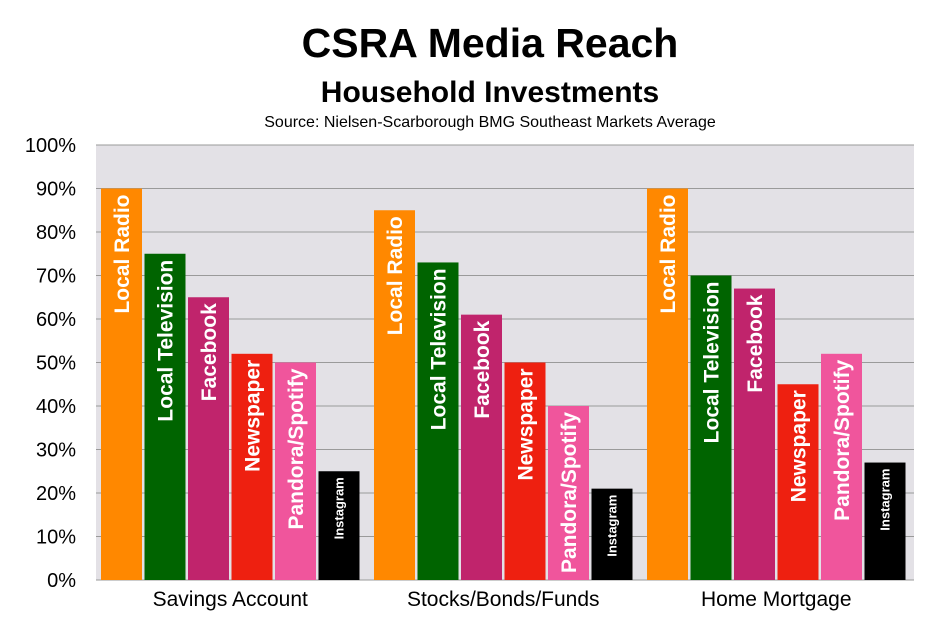 The image size is (936, 622). What do you see at coordinates (56, 407) in the screenshot?
I see `y-tick-label: 40%` at bounding box center [56, 407].